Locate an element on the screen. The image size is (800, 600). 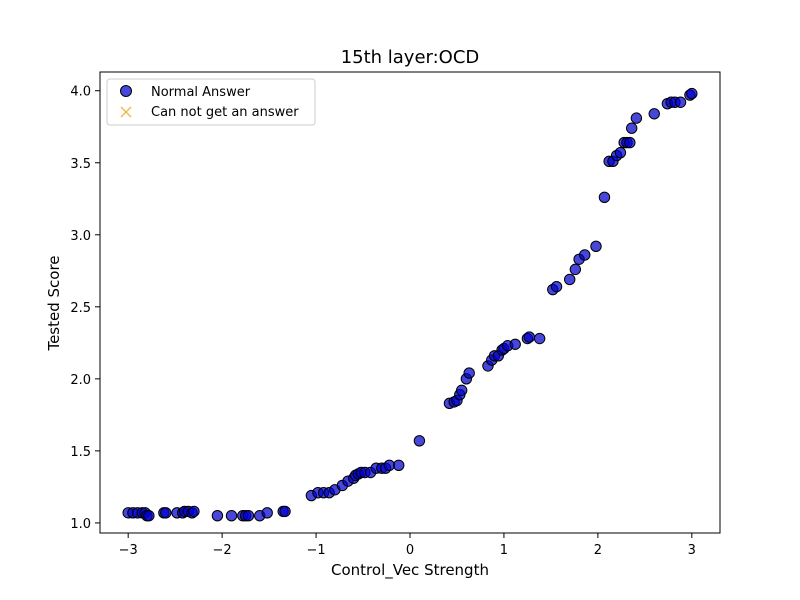
y-tick-label: 3.0 is located at coordinates (80, 236).